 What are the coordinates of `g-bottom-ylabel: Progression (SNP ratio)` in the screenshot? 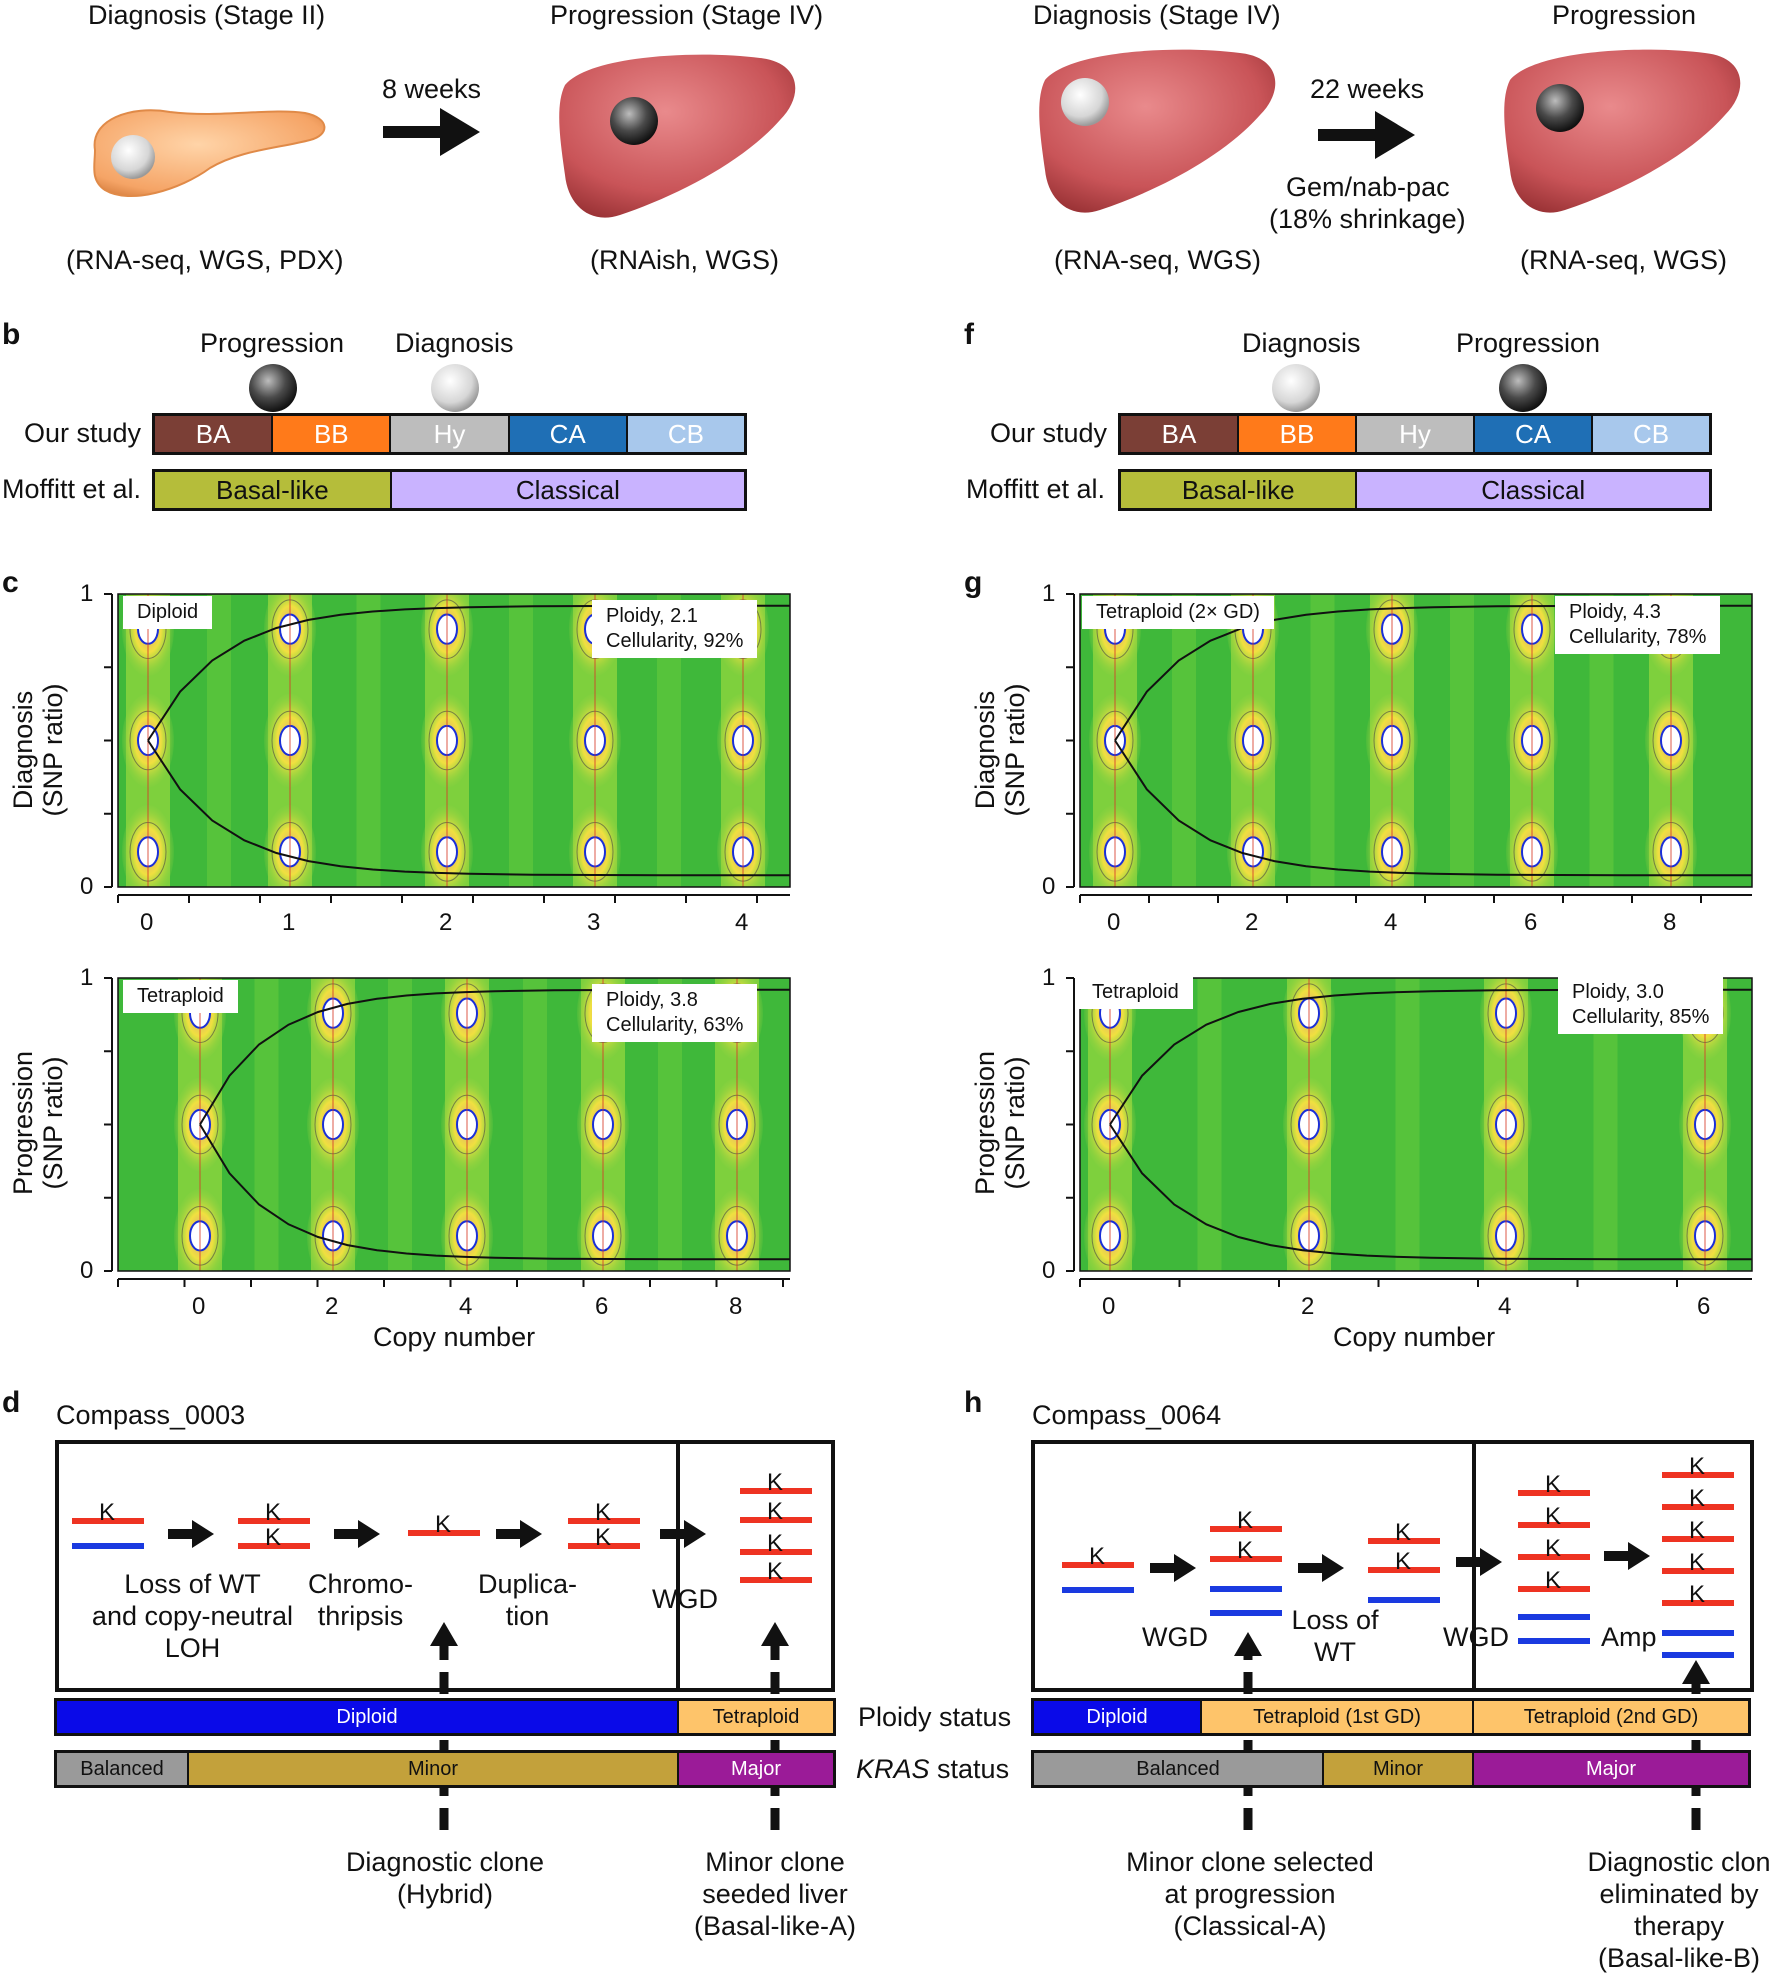 It's located at (1000, 1123).